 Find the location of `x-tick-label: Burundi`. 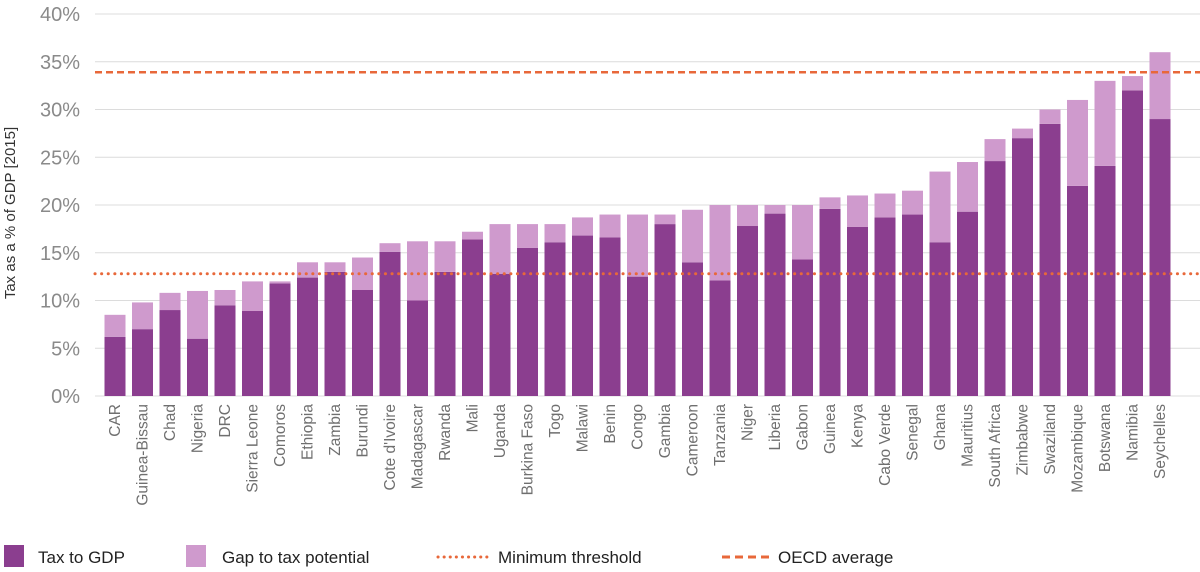

x-tick-label: Burundi is located at coordinates (363, 430).